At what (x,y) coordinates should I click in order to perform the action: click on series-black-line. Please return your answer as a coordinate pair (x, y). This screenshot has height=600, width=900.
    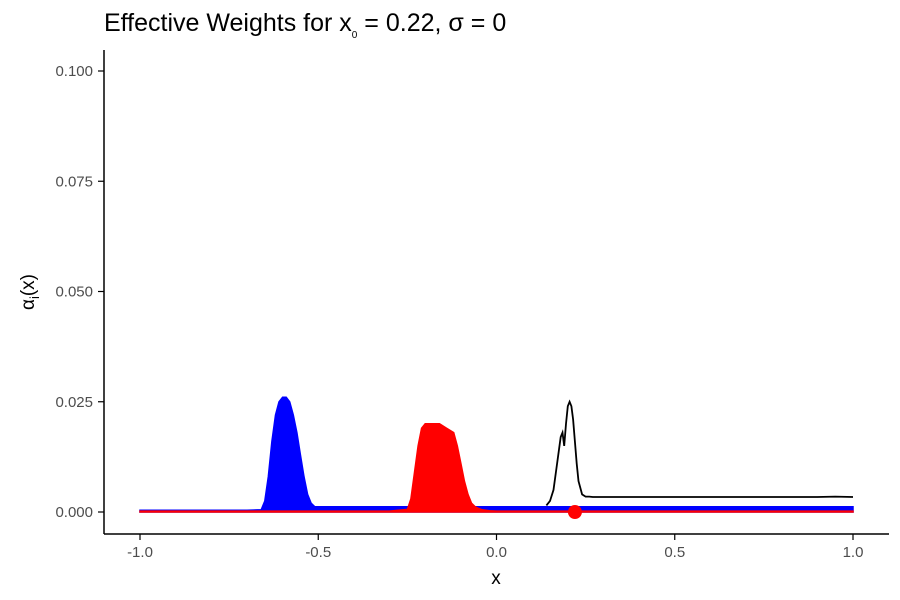
    Looking at the image, I should click on (699, 452).